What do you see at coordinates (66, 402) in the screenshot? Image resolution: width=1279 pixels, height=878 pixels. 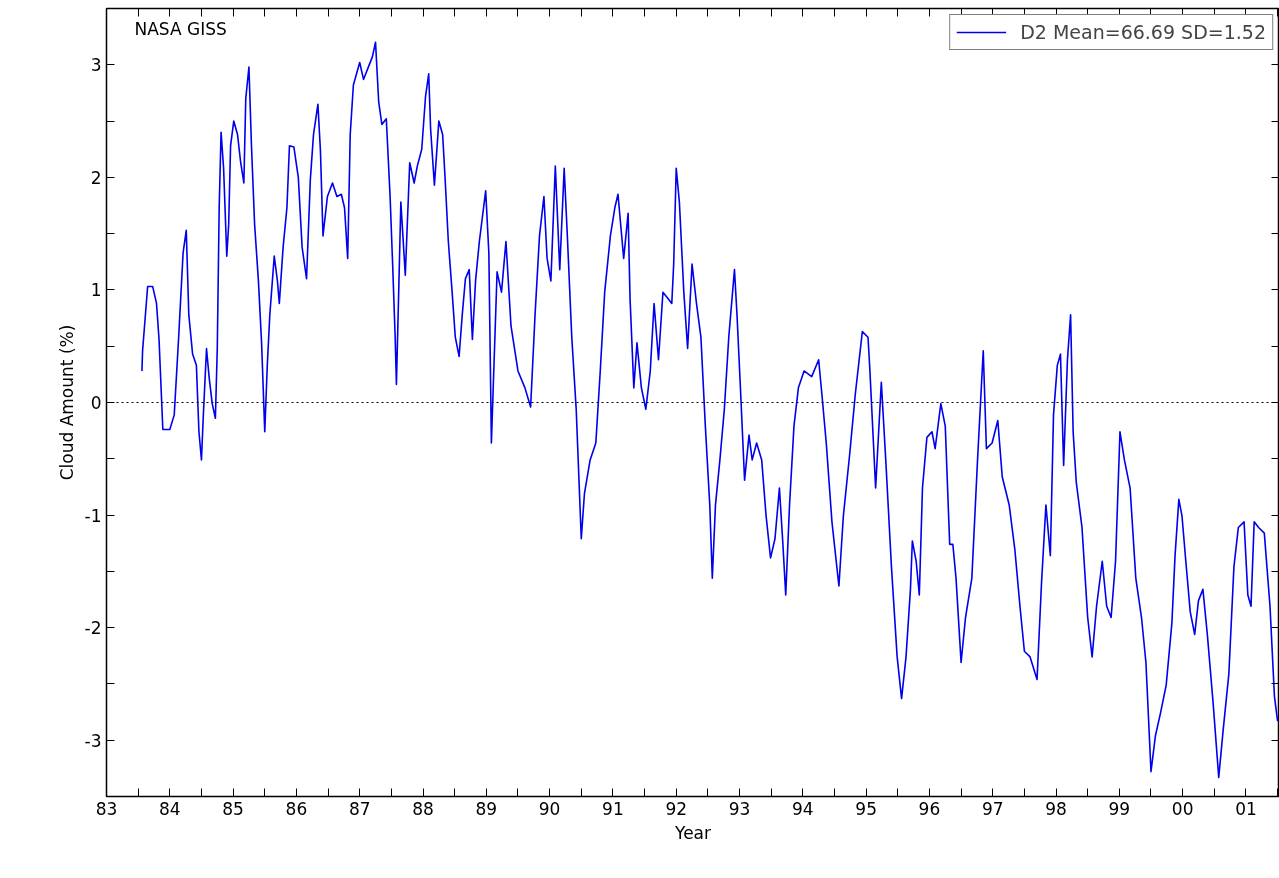 I see `y-axis-title: Cloud Amount (%)` at bounding box center [66, 402].